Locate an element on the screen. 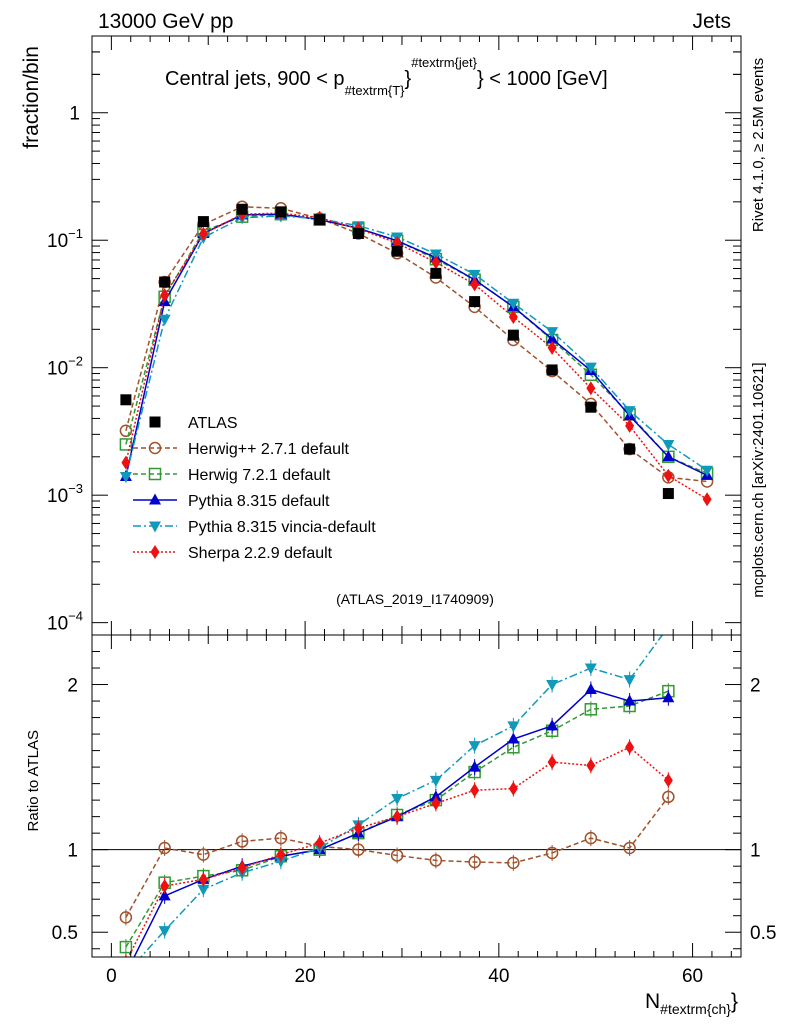  rivet-label: Rivet 4.1.0, ≥ 2.5M events is located at coordinates (758, 145).